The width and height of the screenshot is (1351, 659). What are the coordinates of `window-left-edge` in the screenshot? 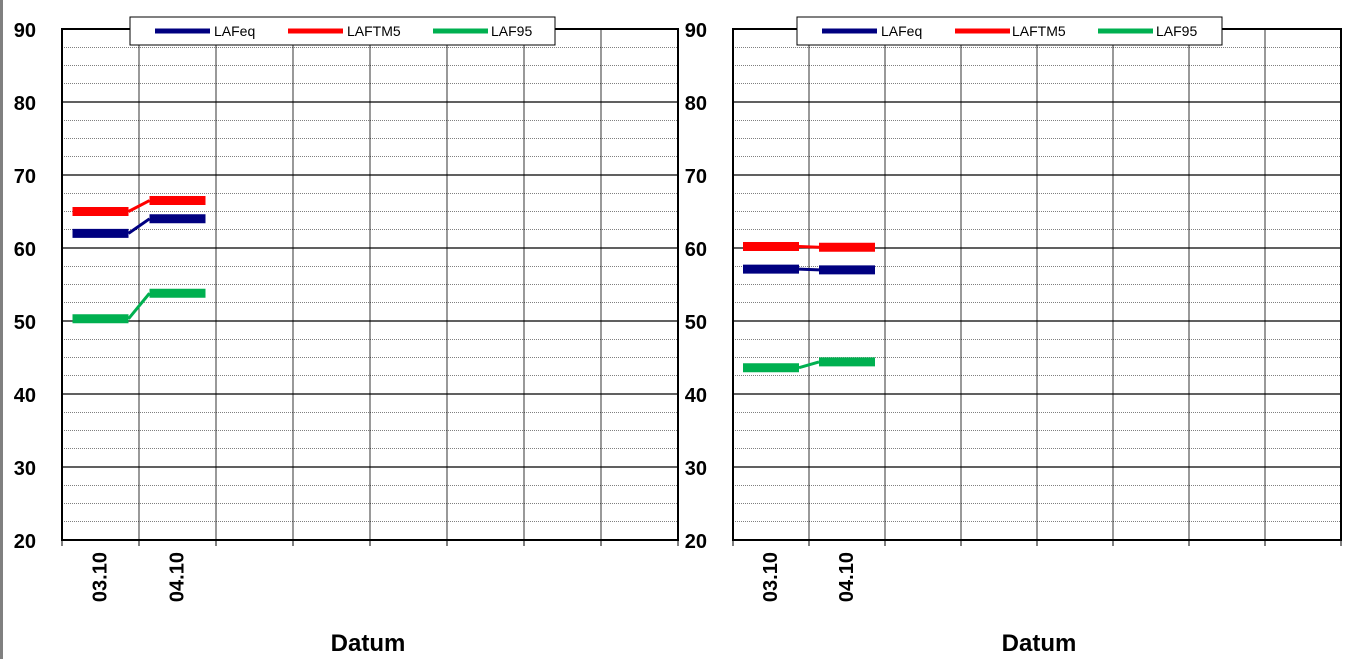 It's located at (1, 329).